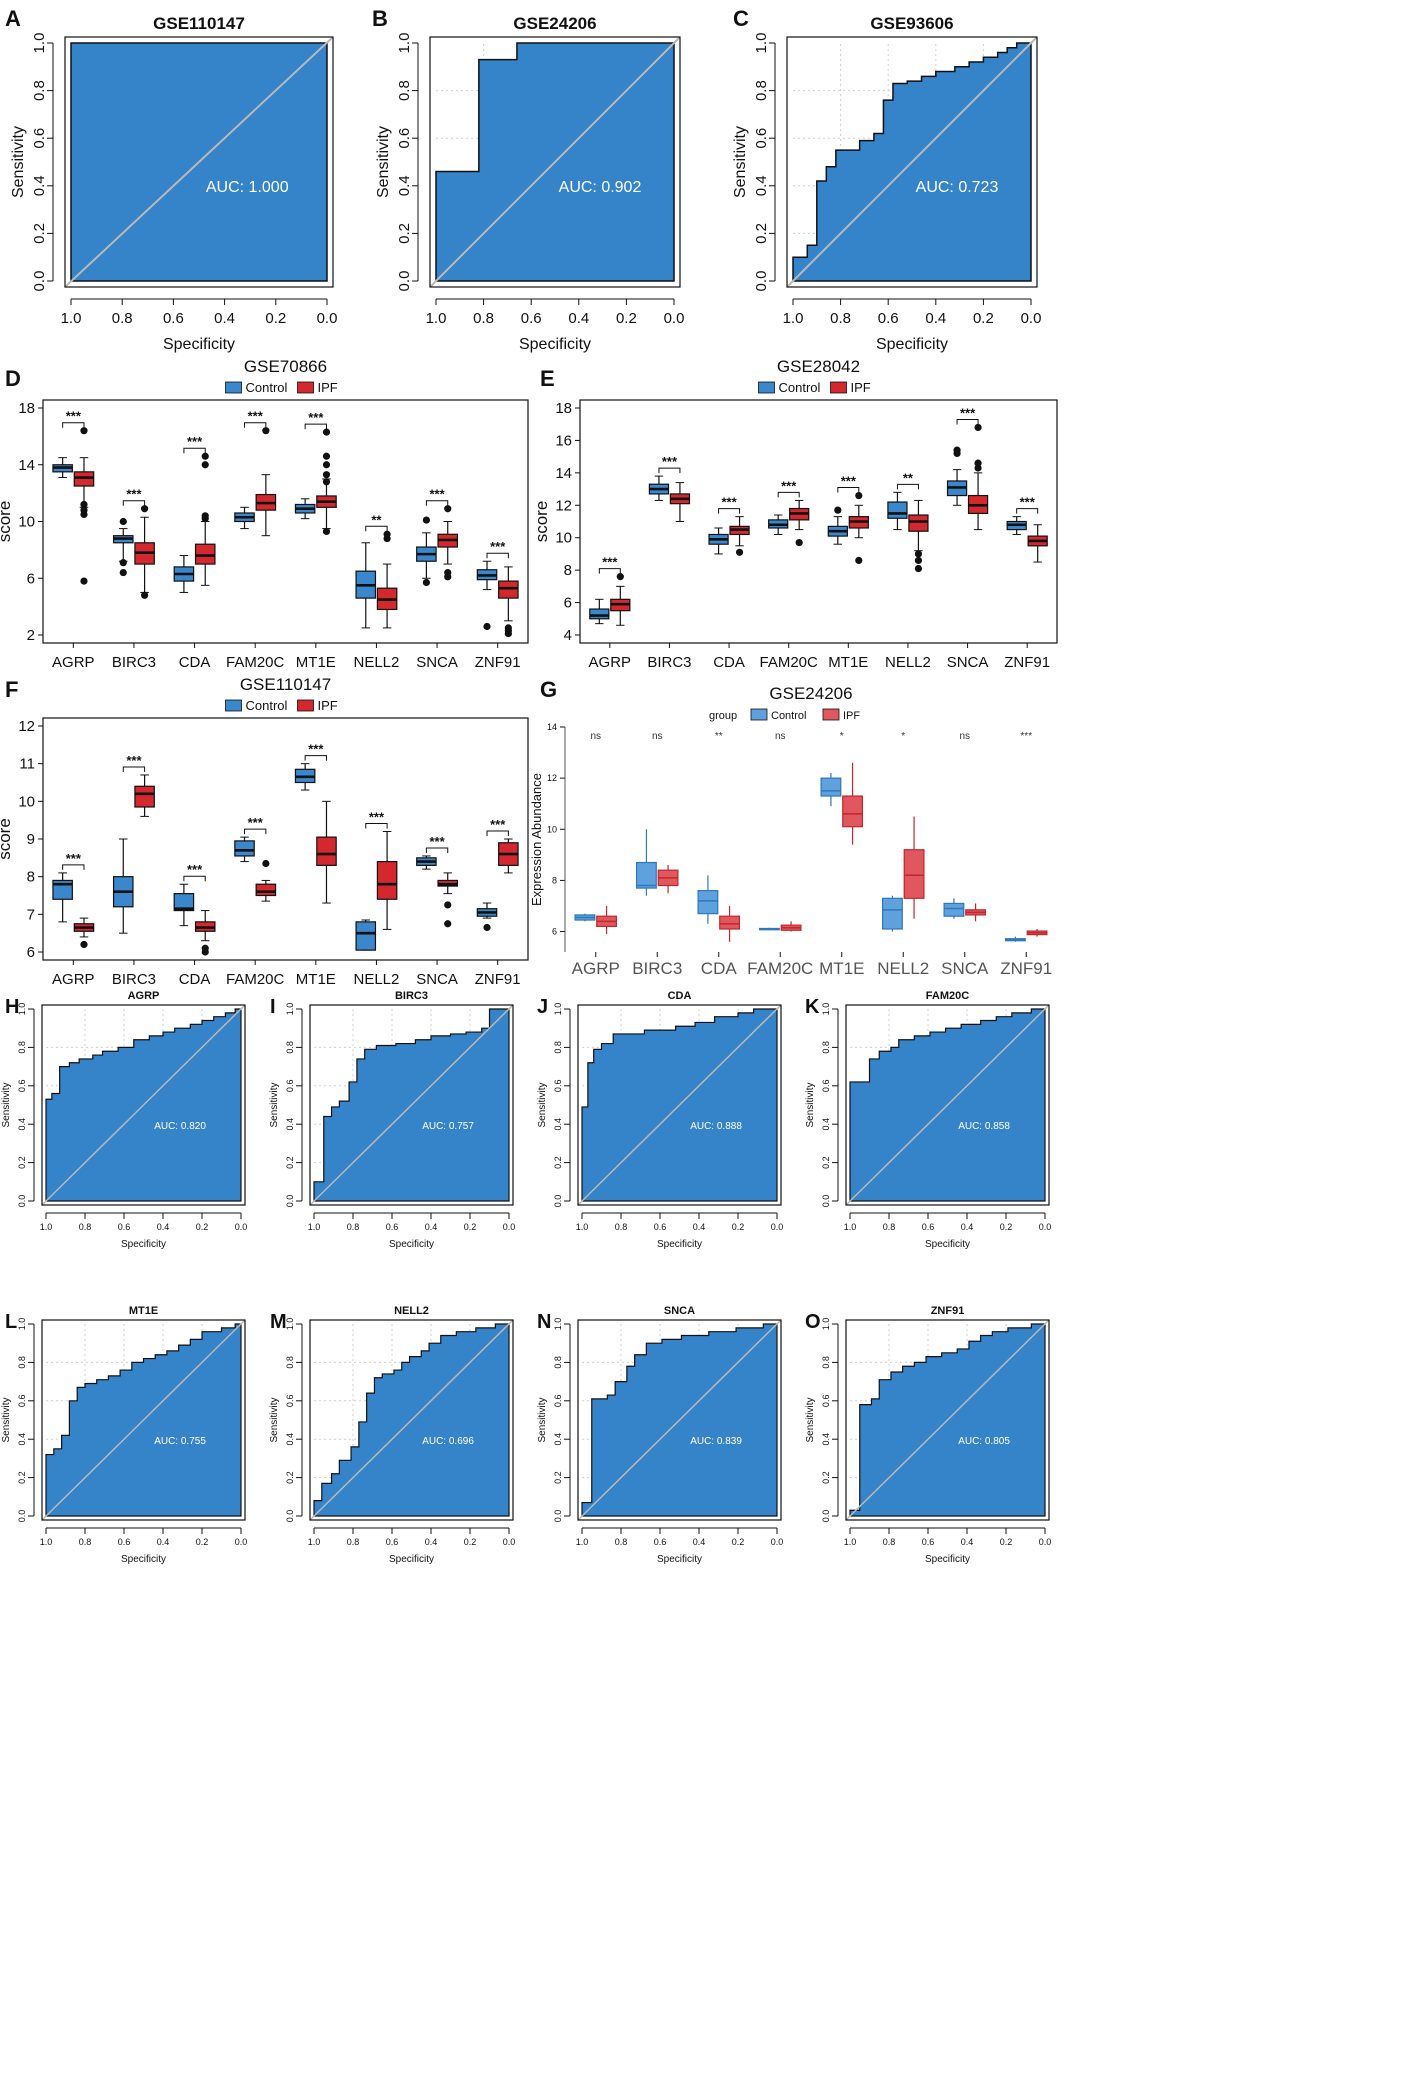 The height and width of the screenshot is (2083, 1406). I want to click on auc-label: AUC: 0.757, so click(448, 1126).